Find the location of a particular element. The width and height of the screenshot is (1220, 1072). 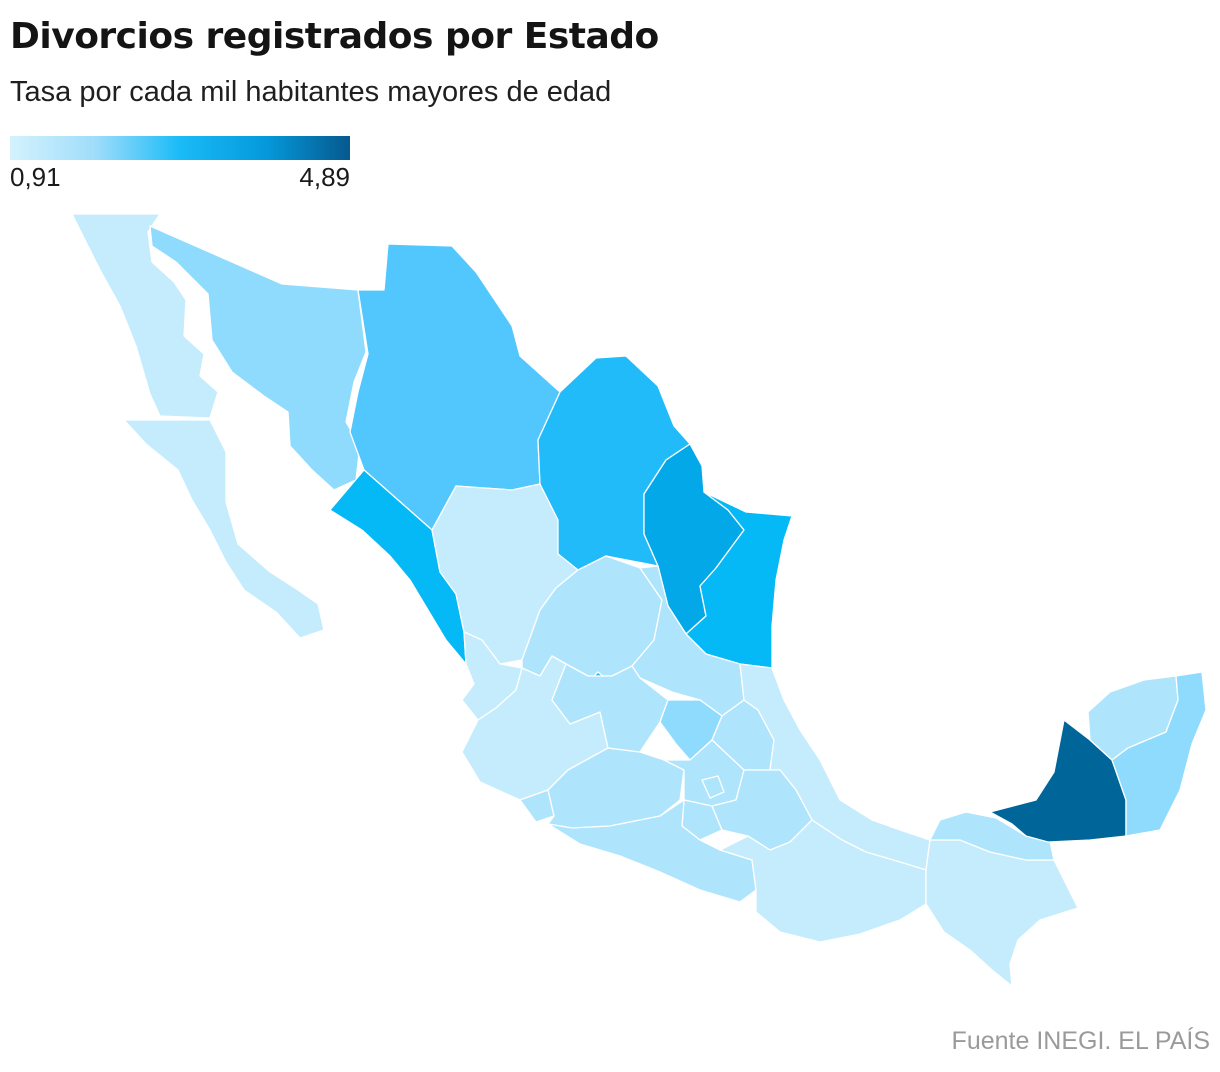

state-ciudad-de-mexico is located at coordinates (713, 787).